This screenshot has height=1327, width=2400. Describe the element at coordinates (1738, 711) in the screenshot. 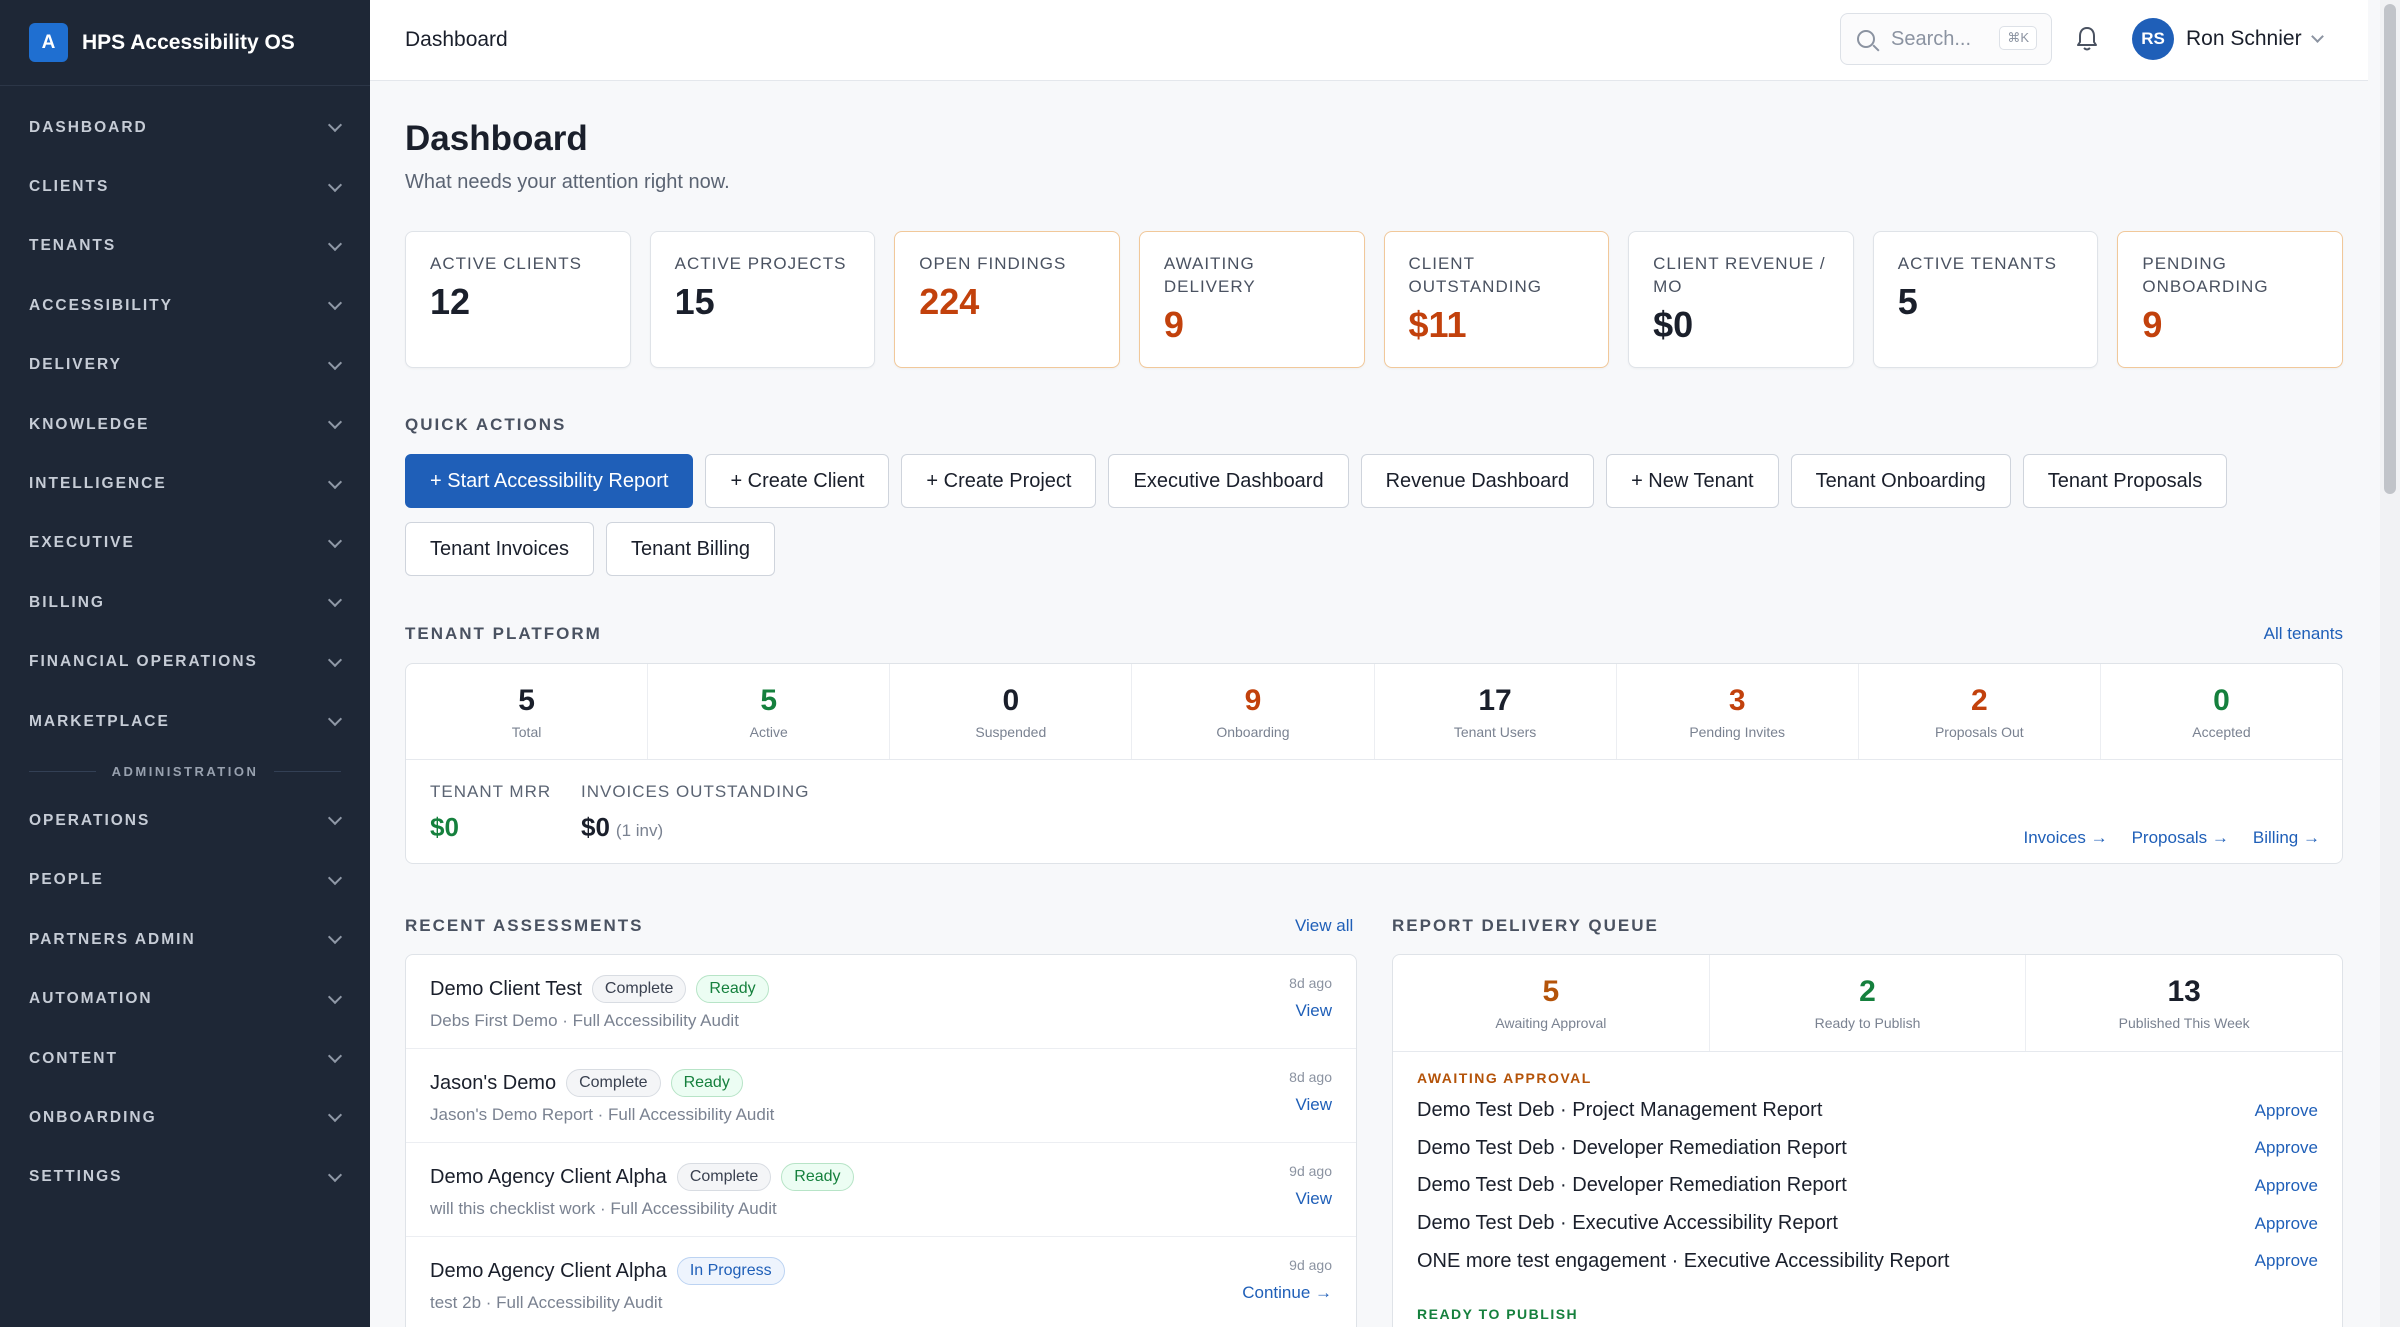

I see `tenant-stat-pending-invites: 3 Pending Invites` at that location.